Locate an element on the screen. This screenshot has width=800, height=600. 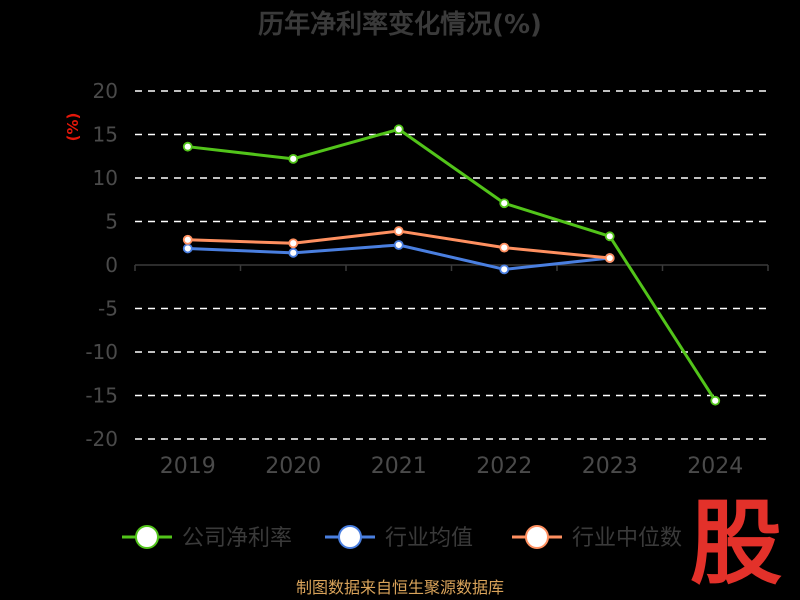
chart-title: 历年净利率变化情况(%) is located at coordinates (400, 24).